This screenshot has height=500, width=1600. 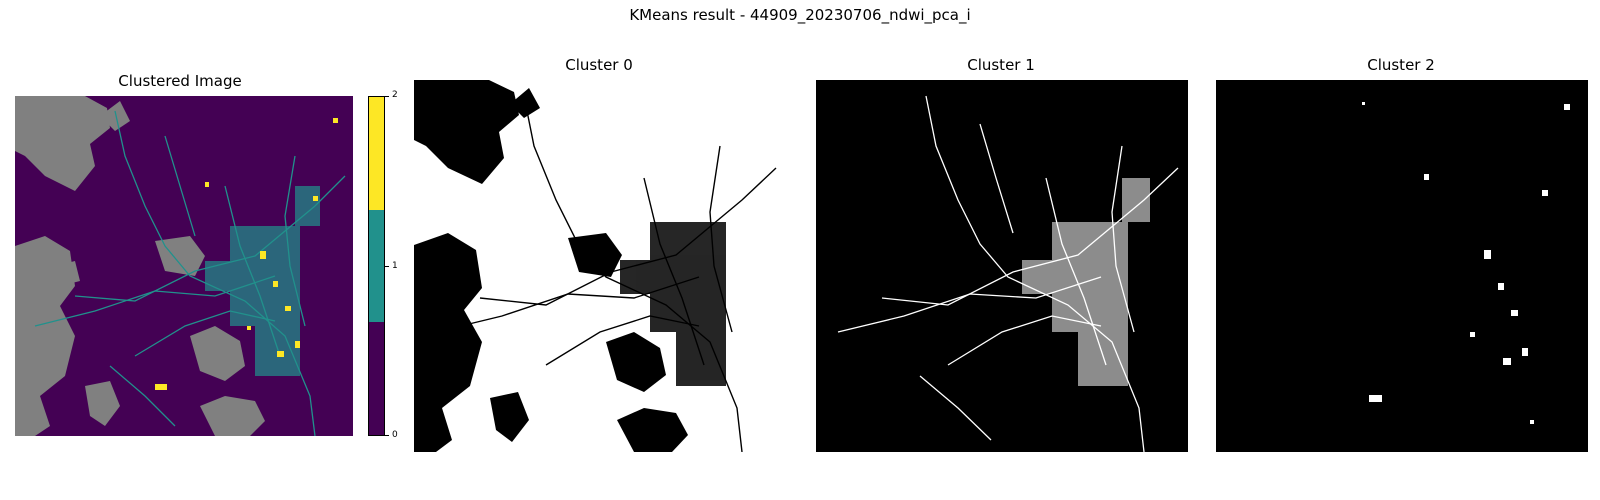 I want to click on clustered-image-svg, so click(x=184, y=266).